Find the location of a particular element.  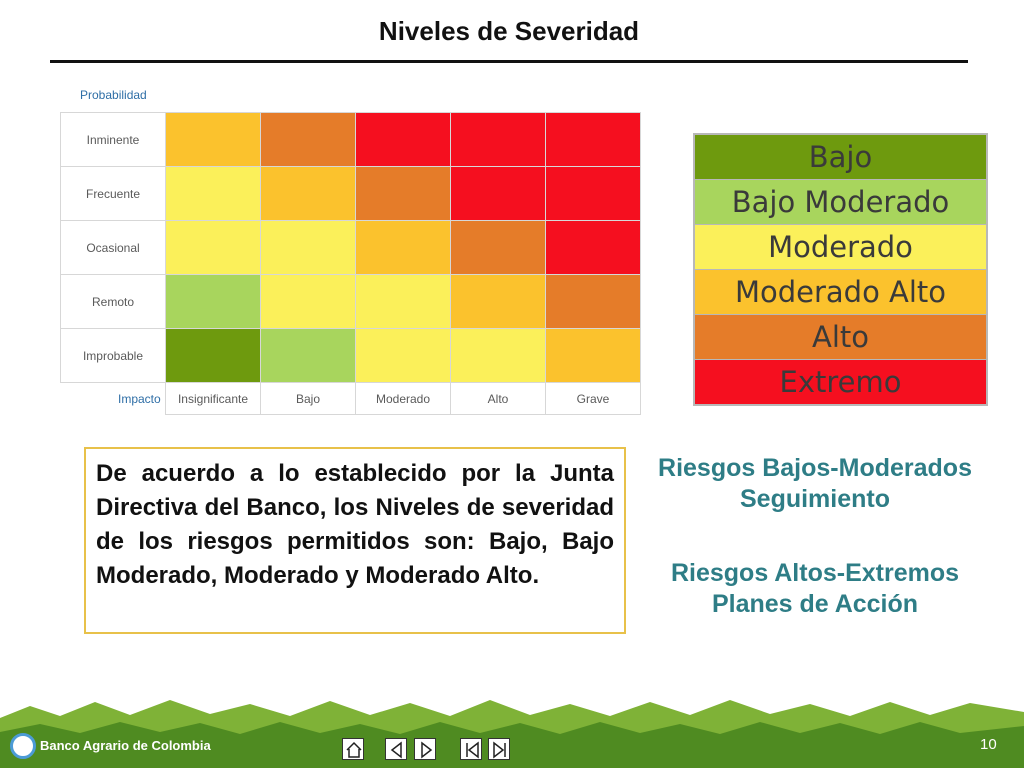

legend-item: Bajo is located at coordinates (840, 157).